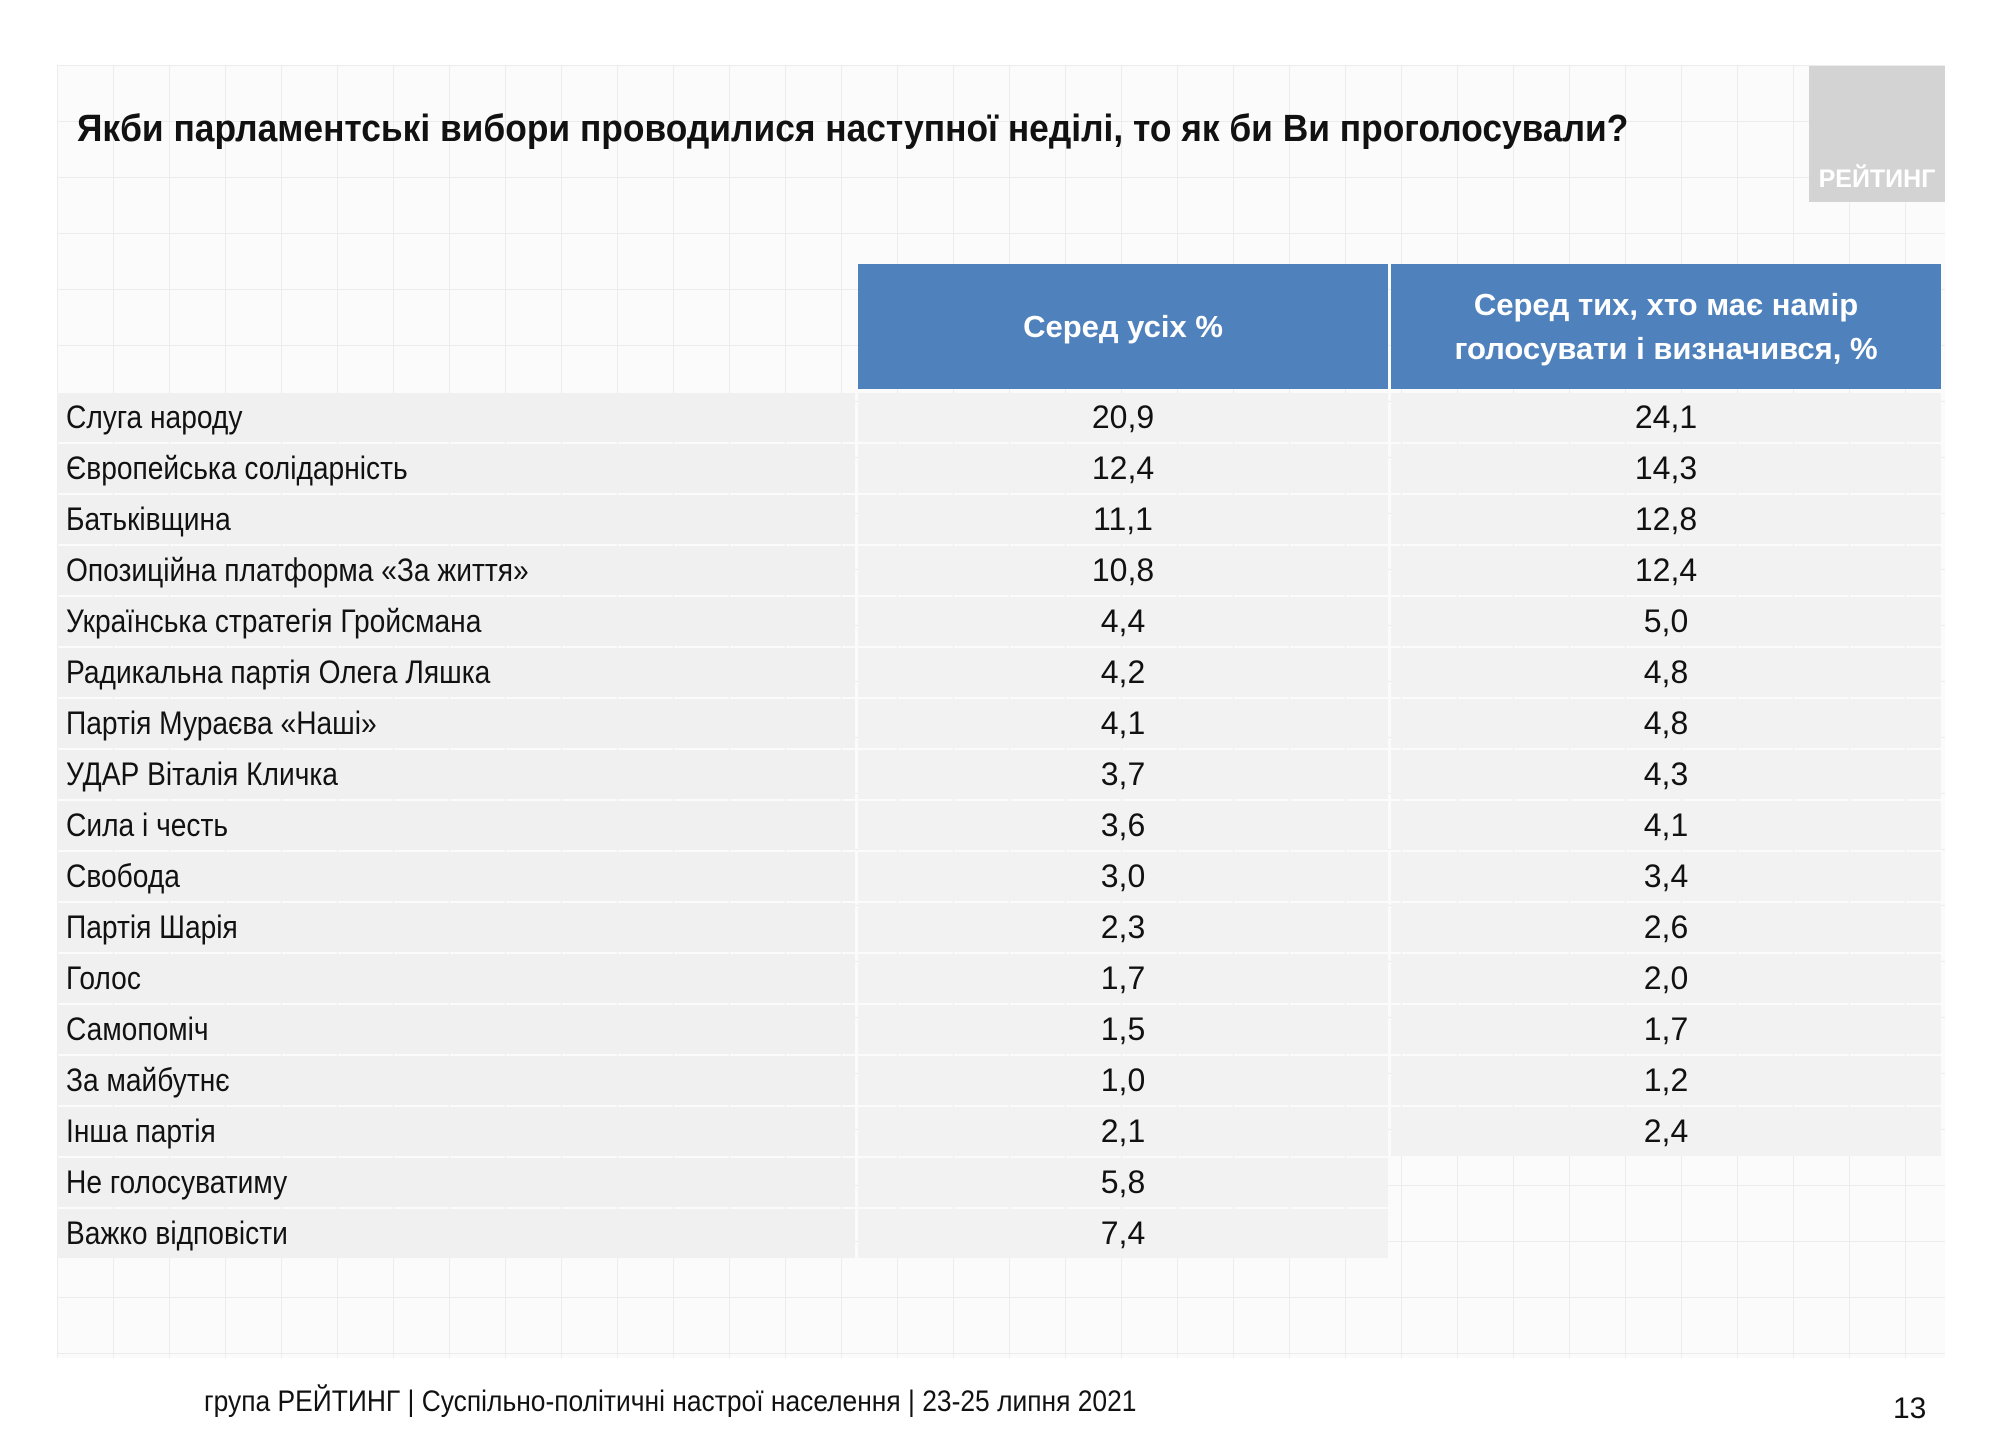  Describe the element at coordinates (1123, 1233) in the screenshot. I see `value-all: 7,4` at that location.